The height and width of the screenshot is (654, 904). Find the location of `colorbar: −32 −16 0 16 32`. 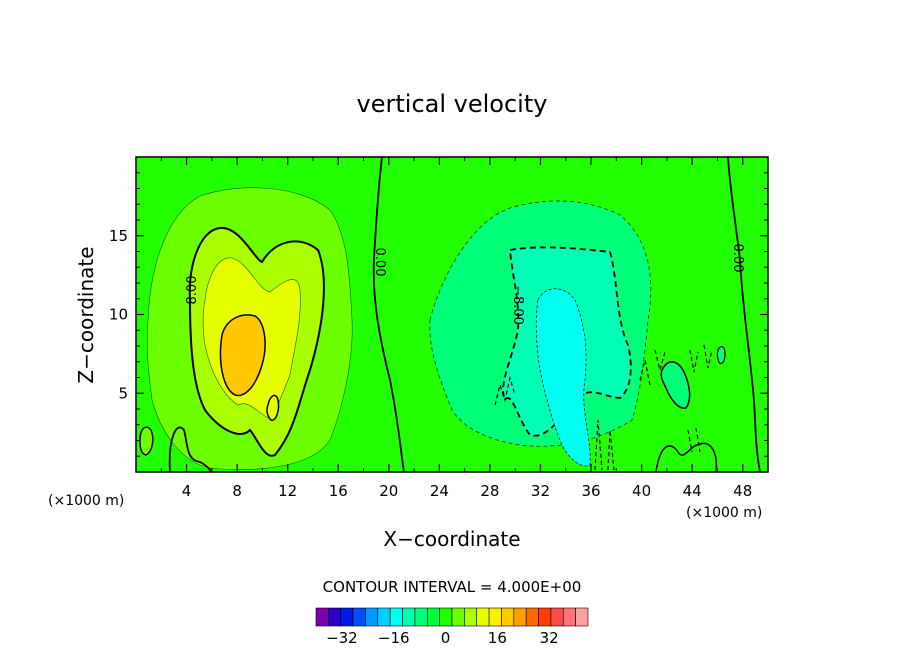

colorbar: −32 −16 0 16 32 is located at coordinates (452, 627).